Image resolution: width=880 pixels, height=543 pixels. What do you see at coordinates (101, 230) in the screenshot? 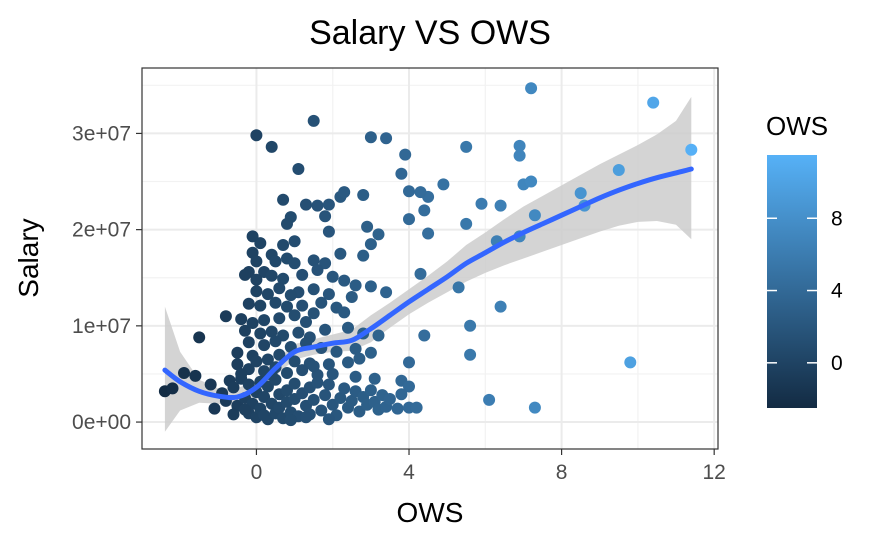
I see `y-tick-label: 2e+07` at bounding box center [101, 230].